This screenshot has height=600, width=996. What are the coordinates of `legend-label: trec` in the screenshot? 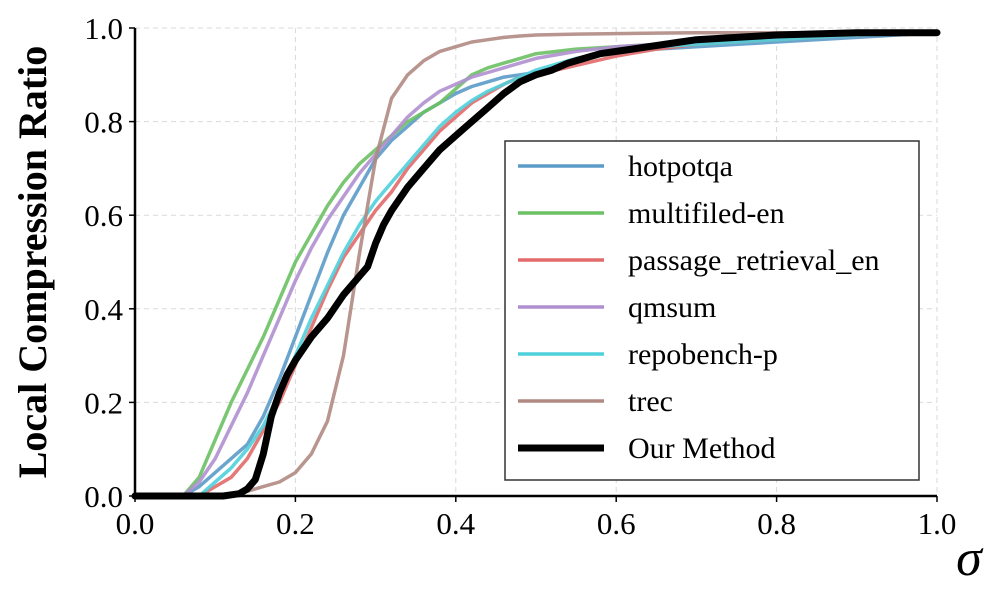 It's located at (650, 401).